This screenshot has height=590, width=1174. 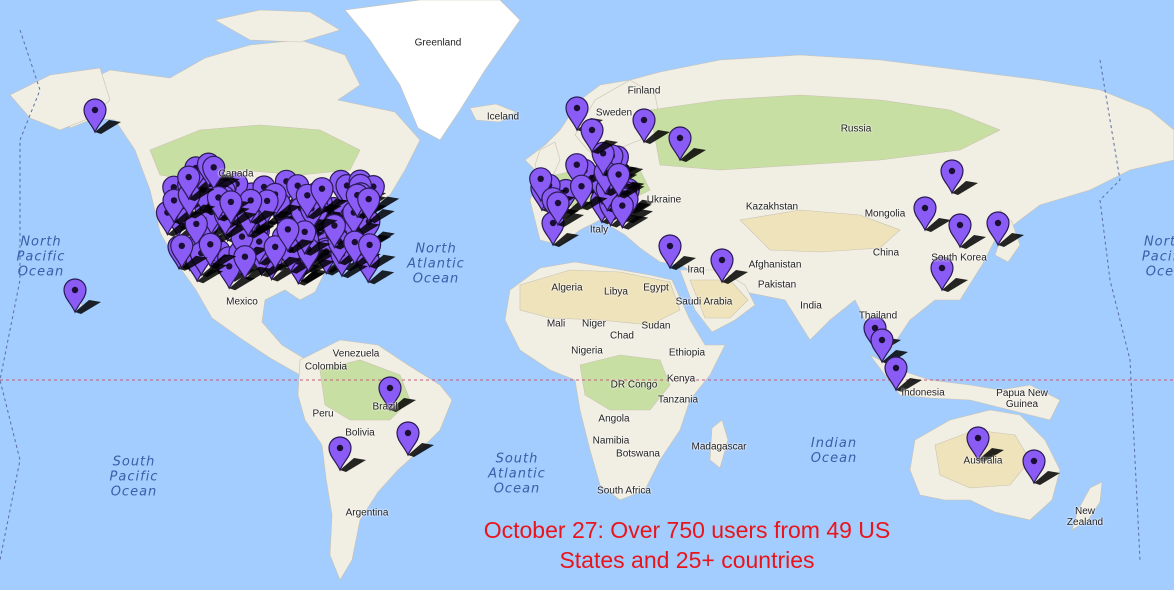 What do you see at coordinates (775, 265) in the screenshot?
I see `label-afghanistan: Afghanistan` at bounding box center [775, 265].